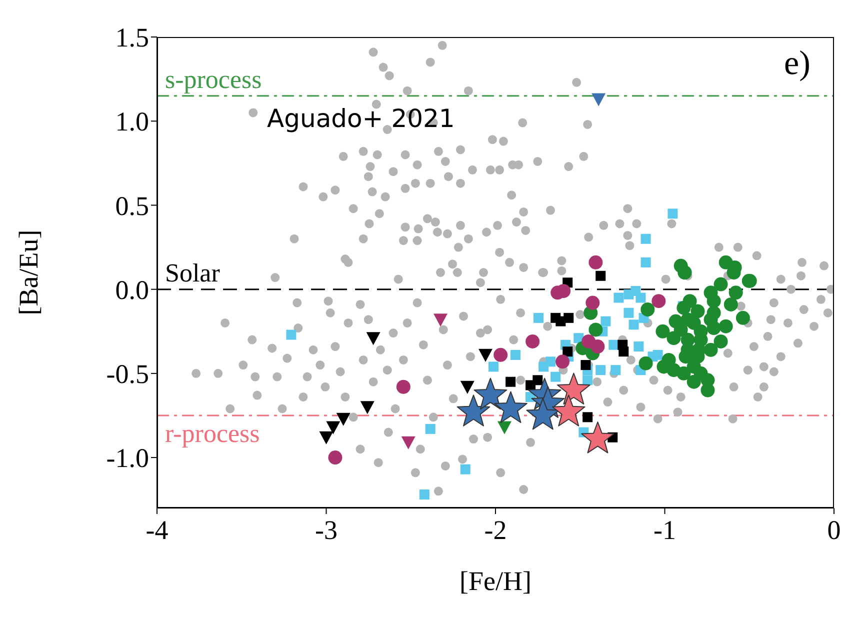  I want to click on y-tick-label: -0.5, so click(127, 374).